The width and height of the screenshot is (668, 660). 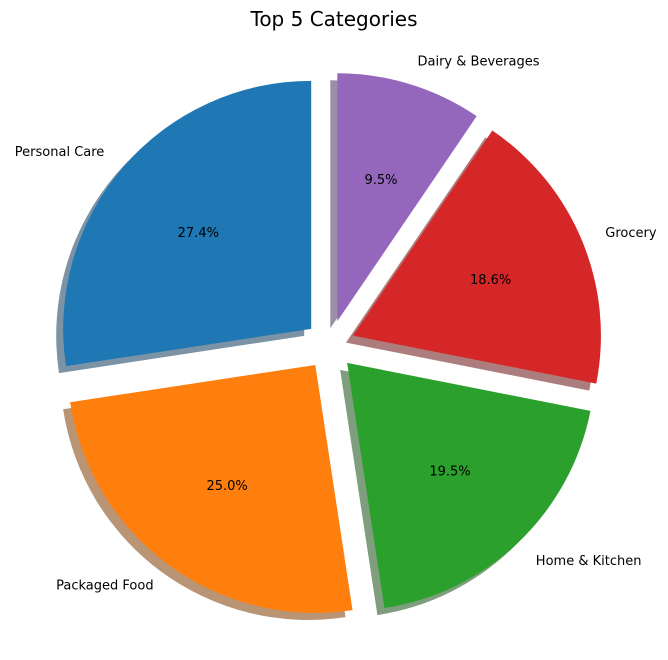 I want to click on label-personal-care: Personal Care, so click(x=60, y=152).